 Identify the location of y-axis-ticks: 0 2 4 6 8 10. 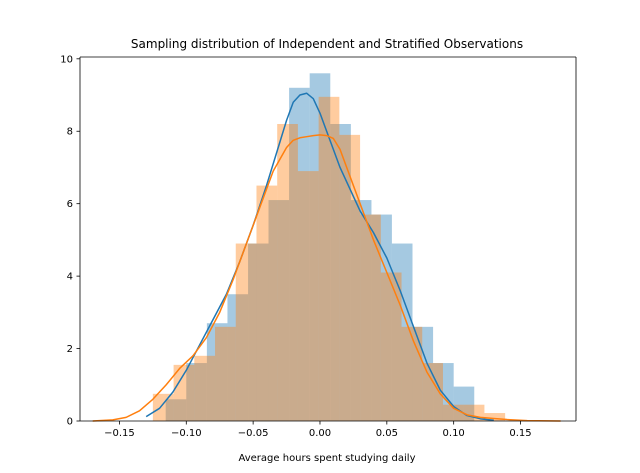
(70, 241).